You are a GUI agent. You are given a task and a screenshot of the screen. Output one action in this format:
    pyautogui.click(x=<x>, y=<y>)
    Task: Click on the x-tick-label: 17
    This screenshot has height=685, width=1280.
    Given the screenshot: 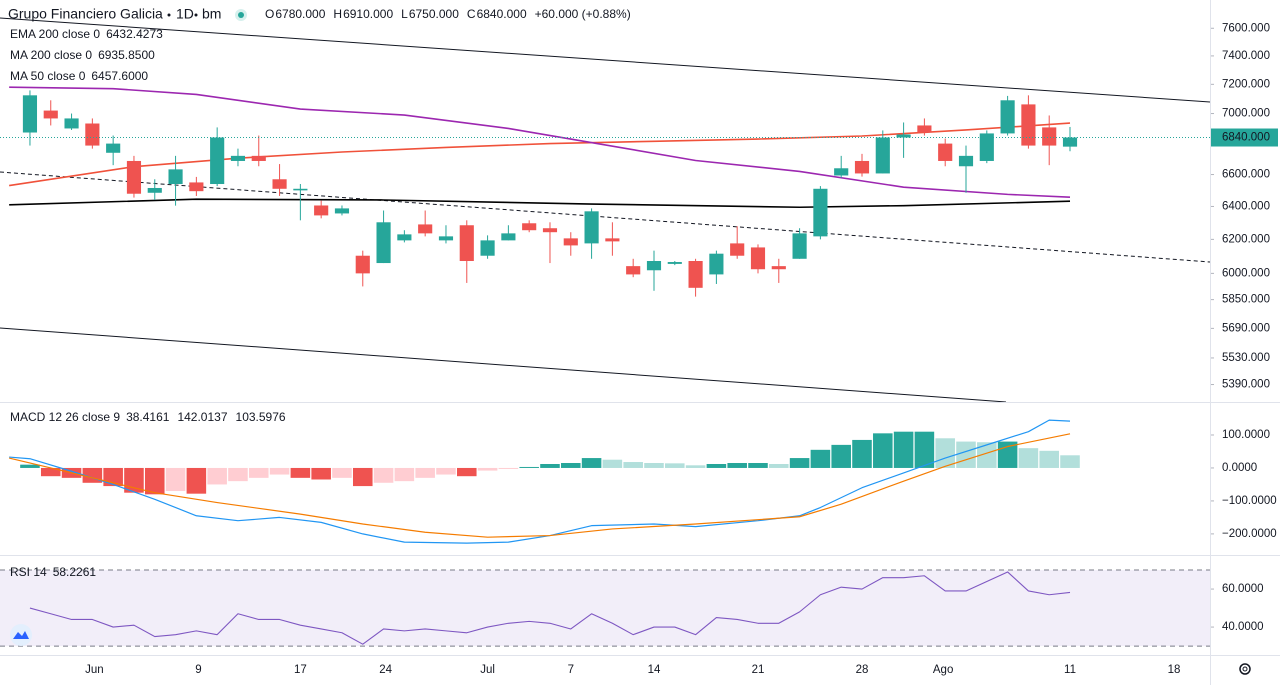 What is the action you would take?
    pyautogui.click(x=300, y=670)
    